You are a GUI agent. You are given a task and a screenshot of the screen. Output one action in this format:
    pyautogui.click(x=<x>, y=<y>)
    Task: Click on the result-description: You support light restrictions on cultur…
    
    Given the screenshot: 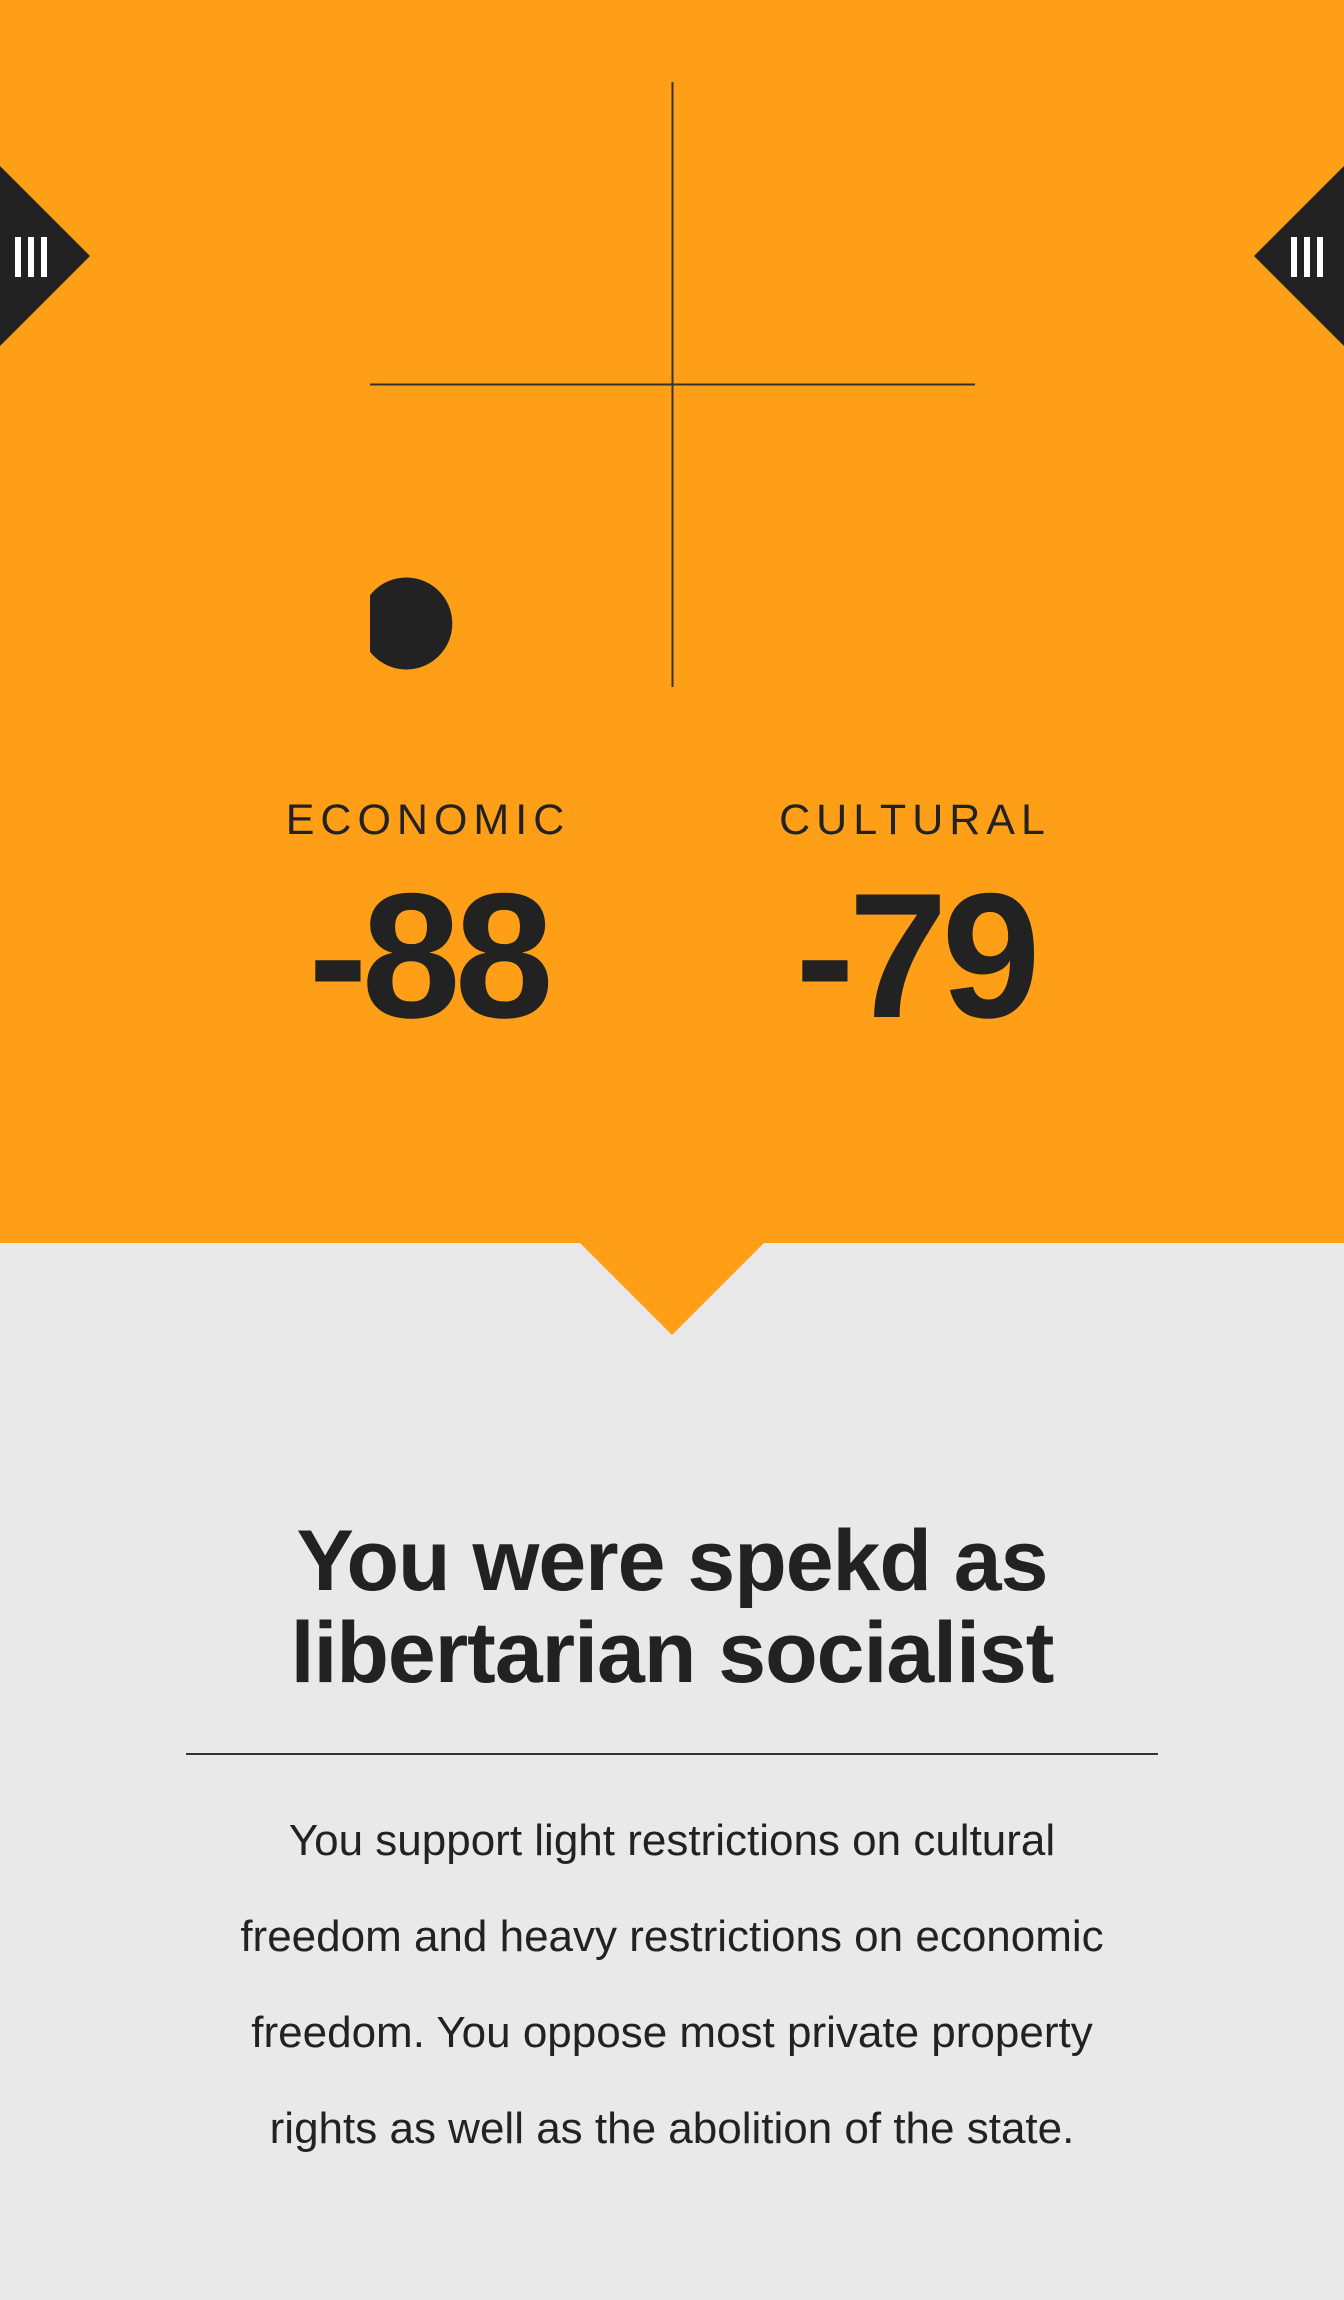 What is the action you would take?
    pyautogui.click(x=672, y=1984)
    